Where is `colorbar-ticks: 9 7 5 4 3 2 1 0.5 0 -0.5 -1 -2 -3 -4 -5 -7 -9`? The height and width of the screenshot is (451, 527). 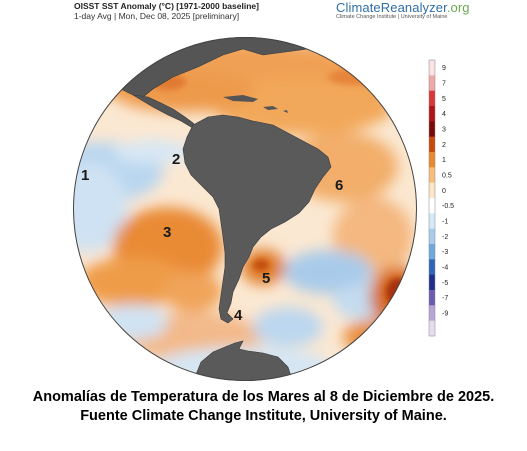
colorbar-ticks: 9 7 5 4 3 2 1 0.5 0 -0.5 -1 -2 -3 -4 -5 -7 -9 is located at coordinates (448, 191).